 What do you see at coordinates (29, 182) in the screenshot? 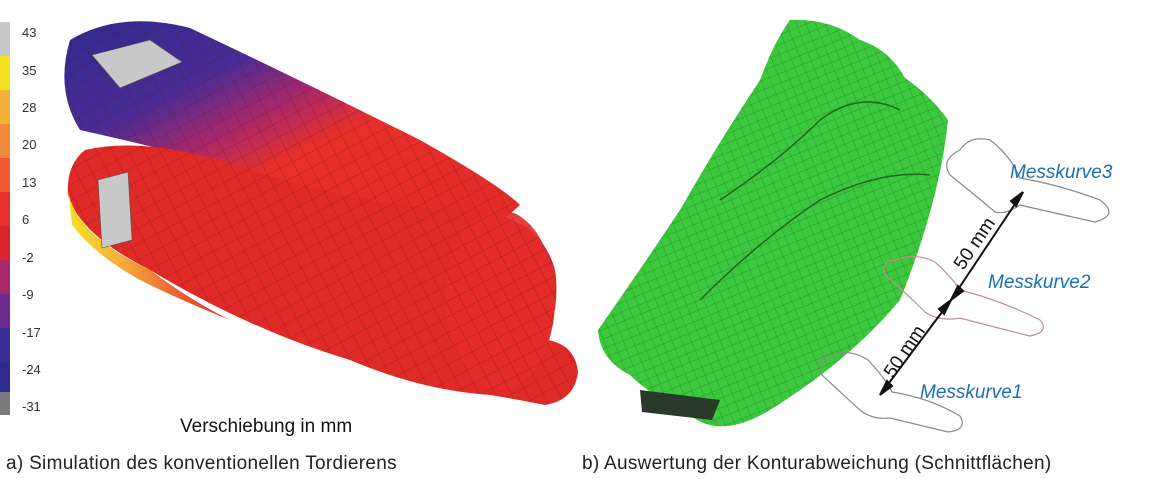
I see `legend-label: 13` at bounding box center [29, 182].